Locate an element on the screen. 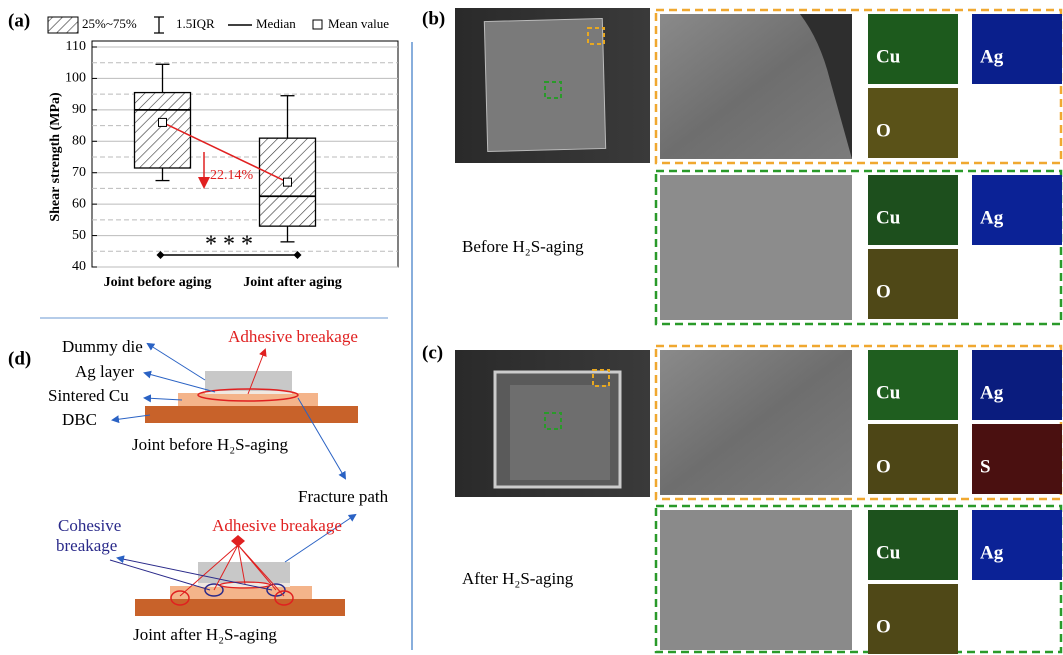 This screenshot has height=655, width=1063. y-tick-label: 100 is located at coordinates (75, 78).